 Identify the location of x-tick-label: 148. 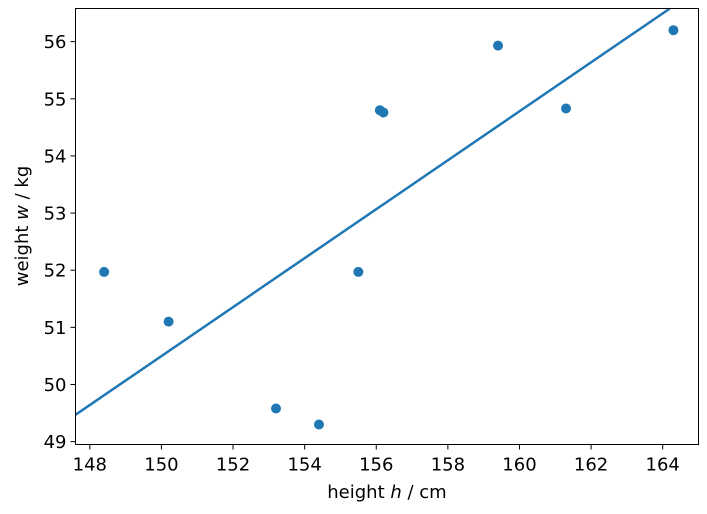
(90, 465).